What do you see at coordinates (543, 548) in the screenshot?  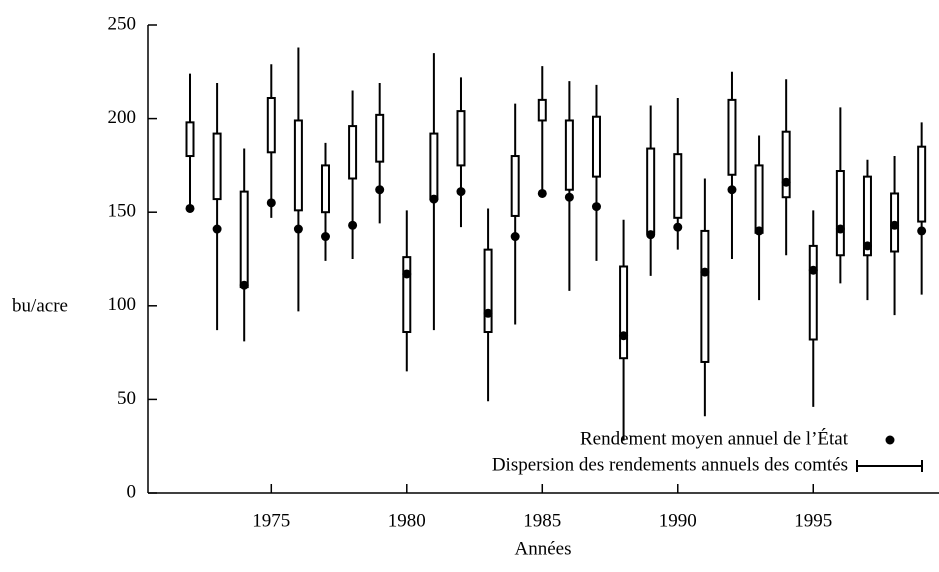 I see `x-axis-label: Années` at bounding box center [543, 548].